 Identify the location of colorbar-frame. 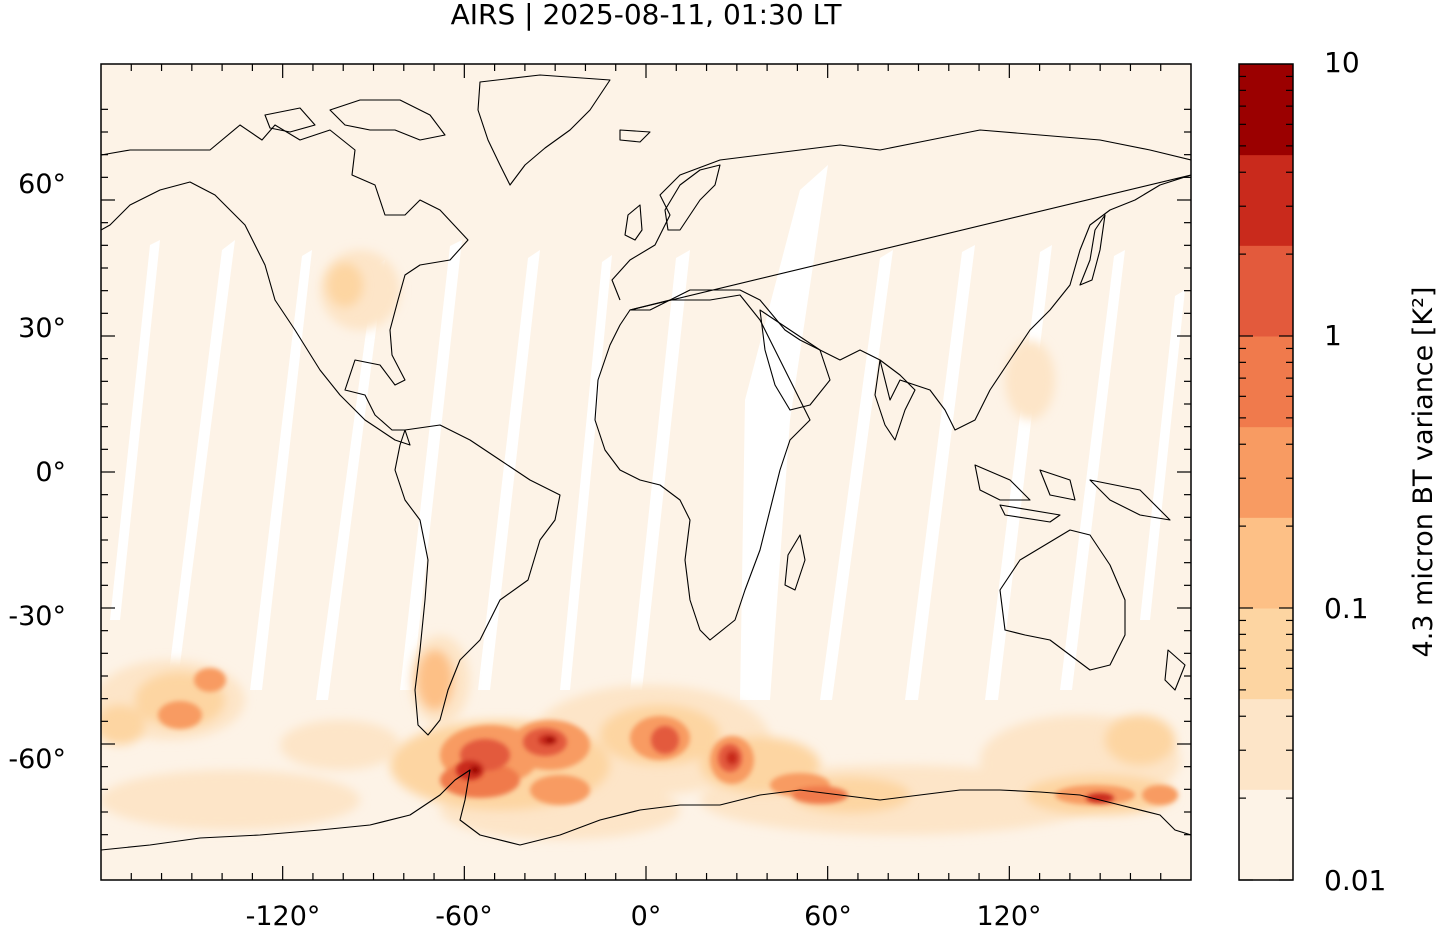
(1266, 472).